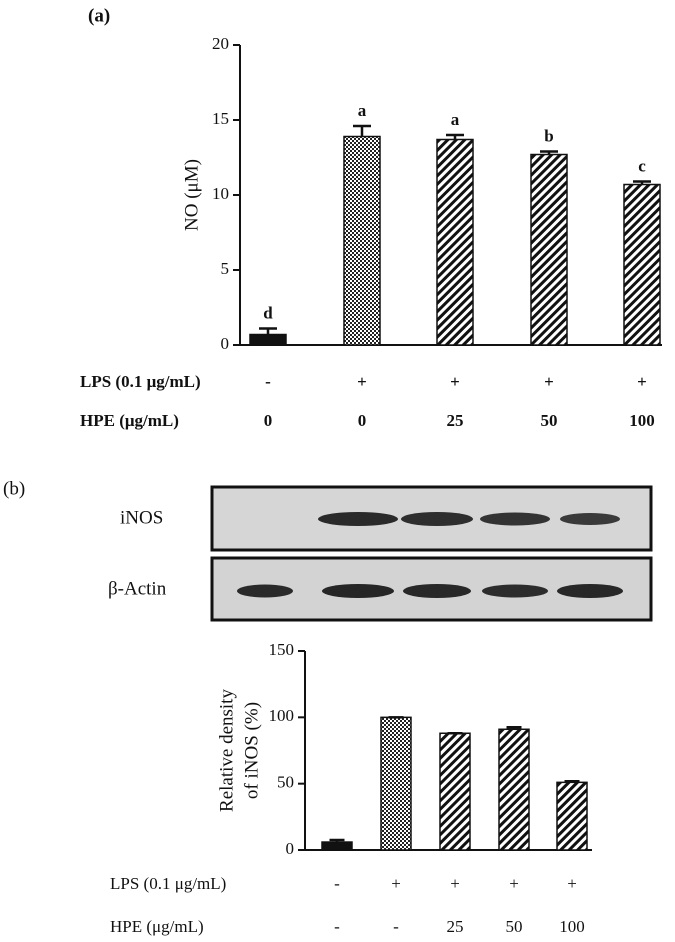 The height and width of the screenshot is (942, 675). What do you see at coordinates (226, 750) in the screenshot?
I see `y-axis-label: Relative density` at bounding box center [226, 750].